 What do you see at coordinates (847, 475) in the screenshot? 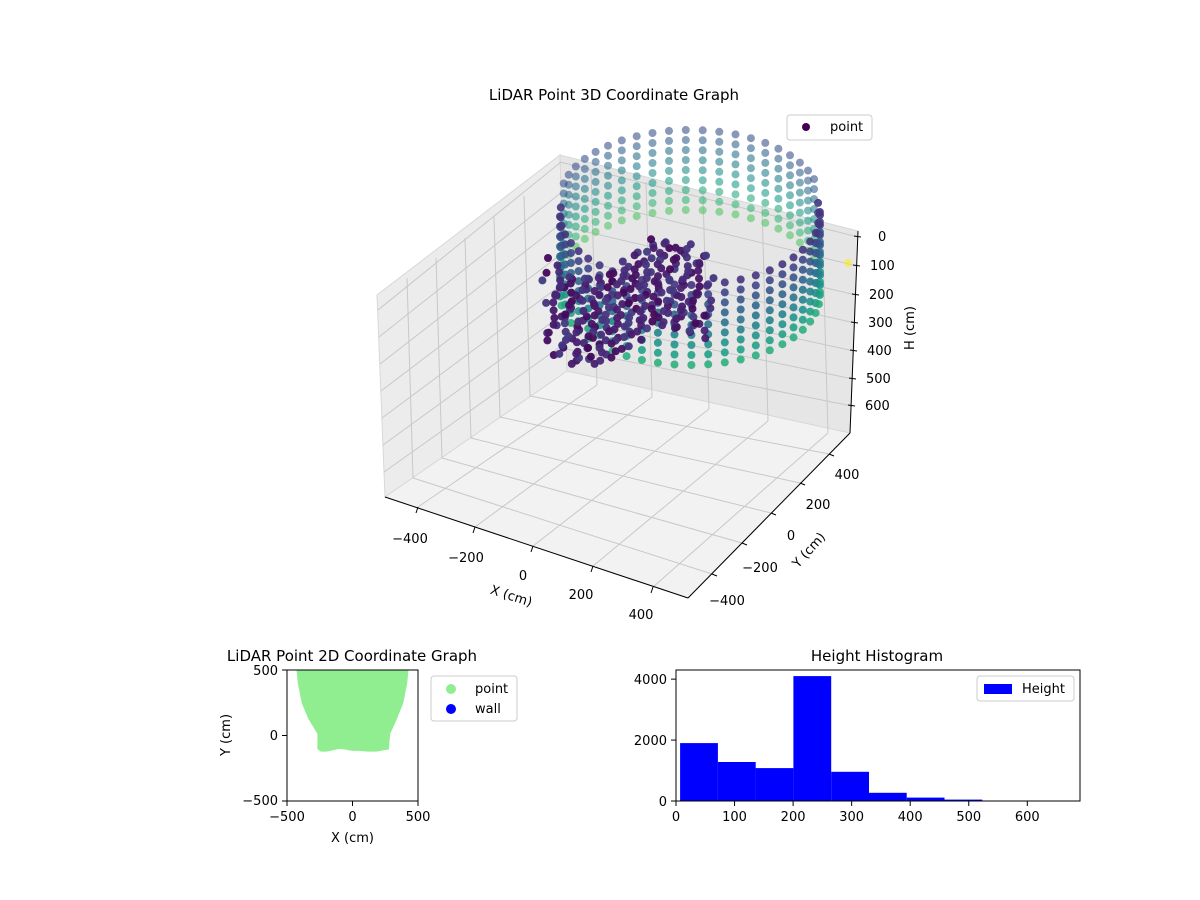
I see `y-tick-label: 400` at bounding box center [847, 475].